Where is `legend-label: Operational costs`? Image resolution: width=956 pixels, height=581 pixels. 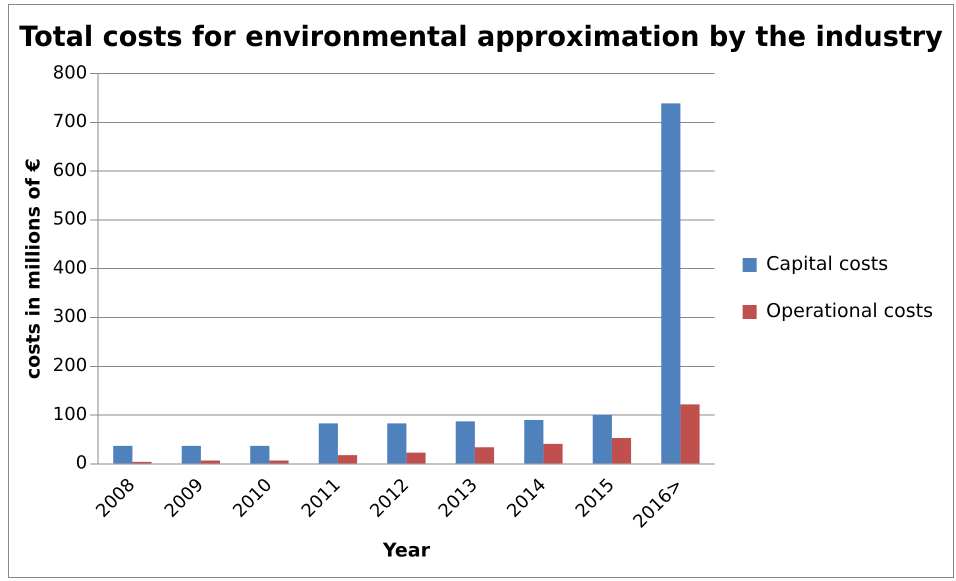
legend-label: Operational costs is located at coordinates (850, 311).